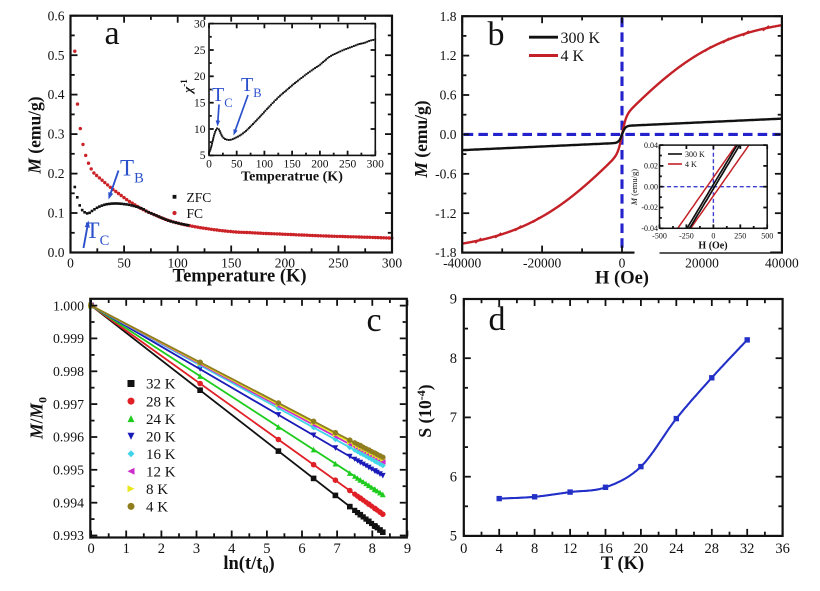 The width and height of the screenshot is (820, 591). I want to click on svg-text: 0.00, so click(651, 186).